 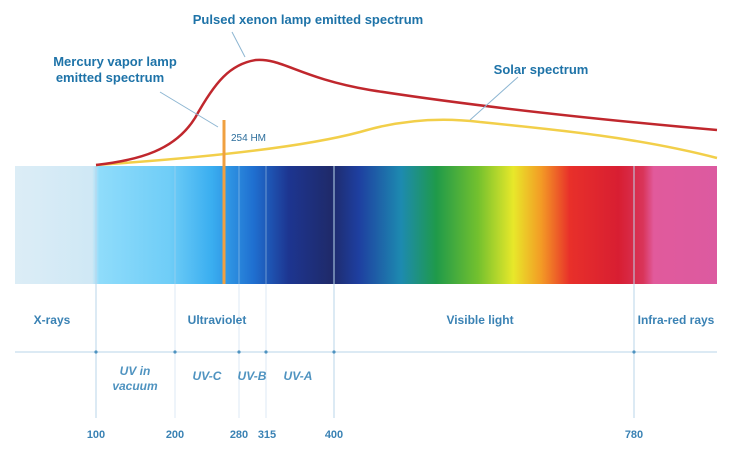 What do you see at coordinates (175, 435) in the screenshot?
I see `tick-200: 200` at bounding box center [175, 435].